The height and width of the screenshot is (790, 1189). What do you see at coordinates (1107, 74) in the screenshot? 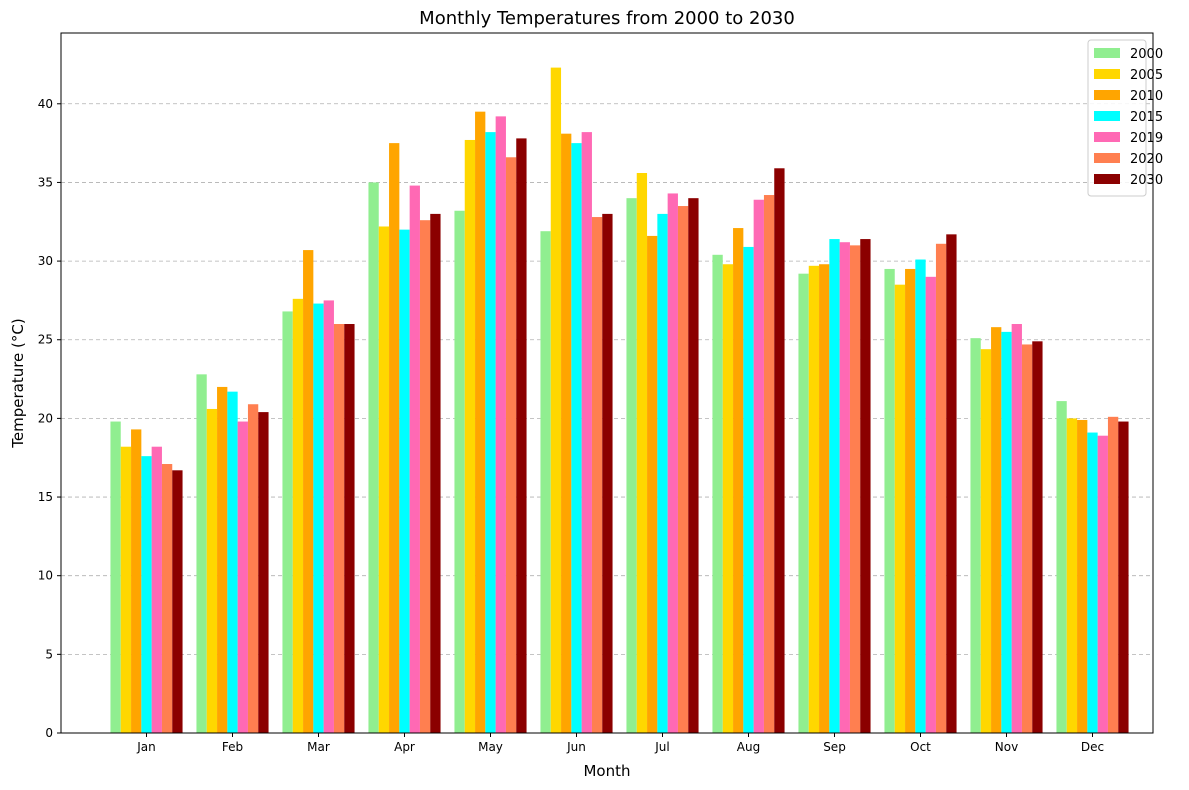
I see `legend-swatch-2005` at bounding box center [1107, 74].